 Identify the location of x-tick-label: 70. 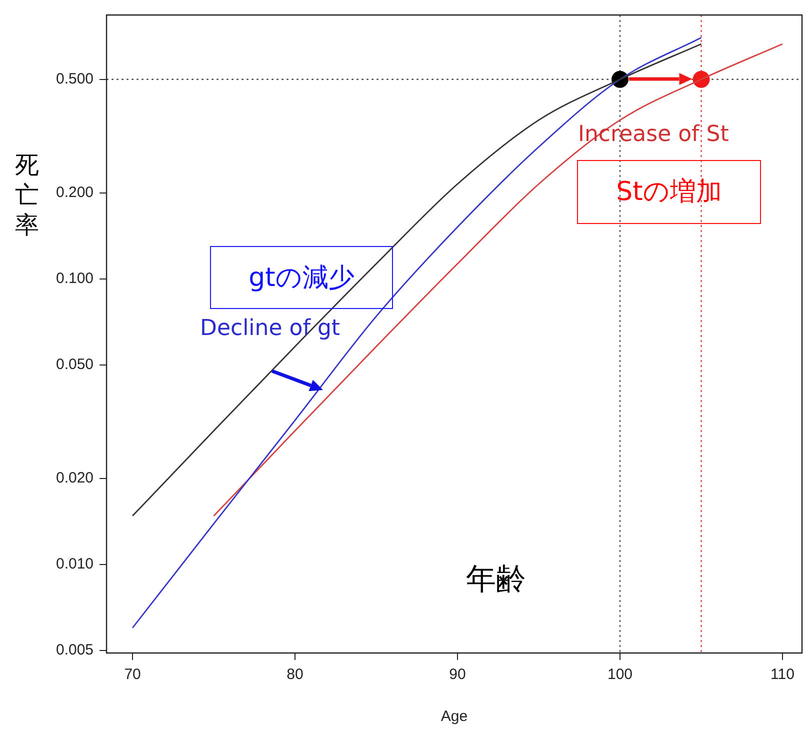
(132, 675).